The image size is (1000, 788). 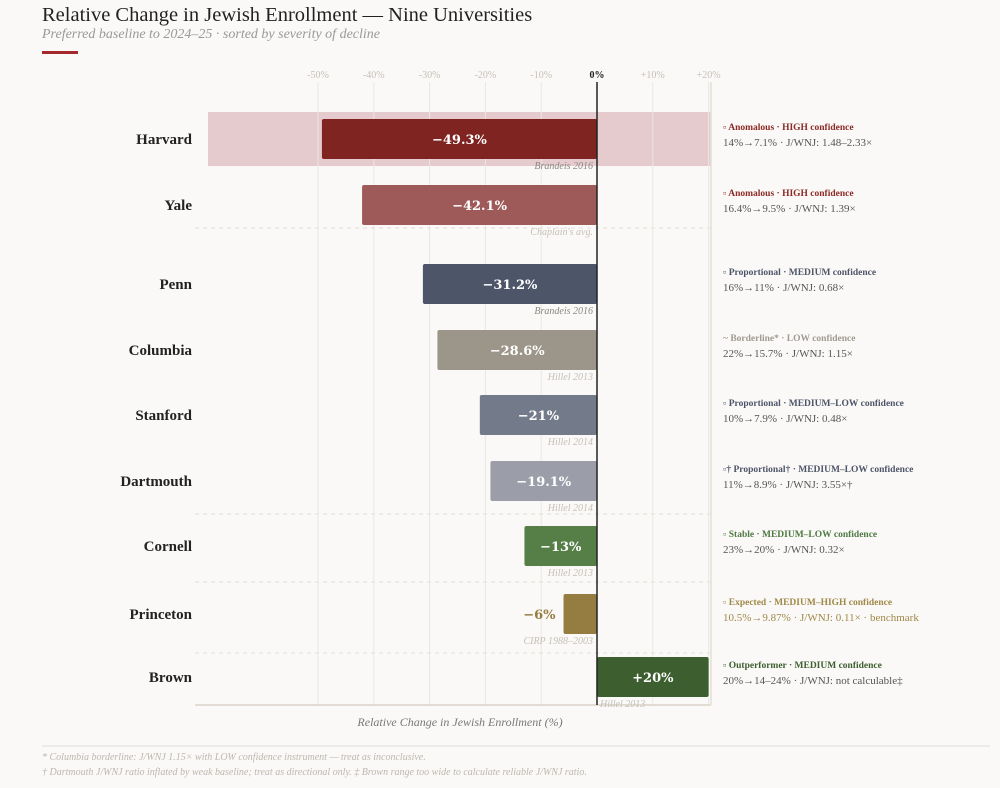 What do you see at coordinates (175, 285) in the screenshot?
I see `category-label: Penn` at bounding box center [175, 285].